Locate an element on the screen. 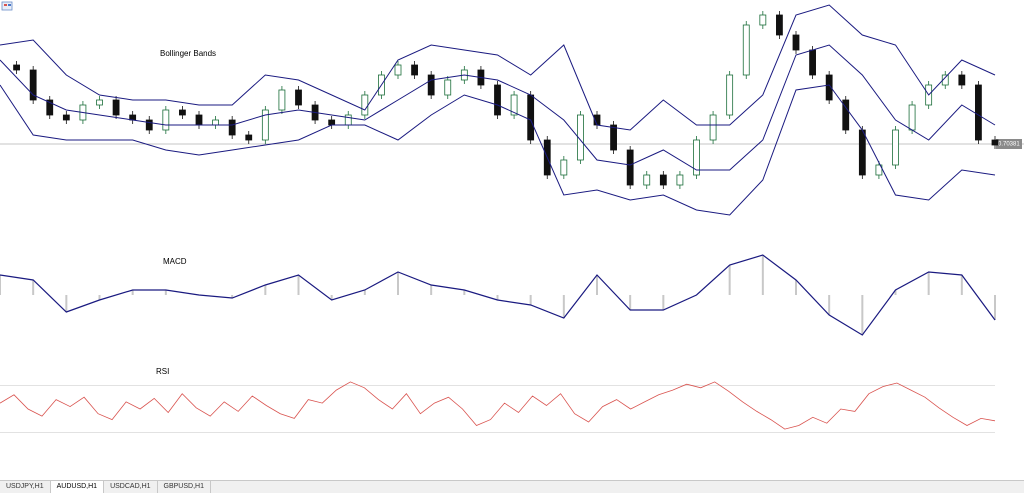  symbol-tab: GBPUSD,H1 is located at coordinates (184, 487).